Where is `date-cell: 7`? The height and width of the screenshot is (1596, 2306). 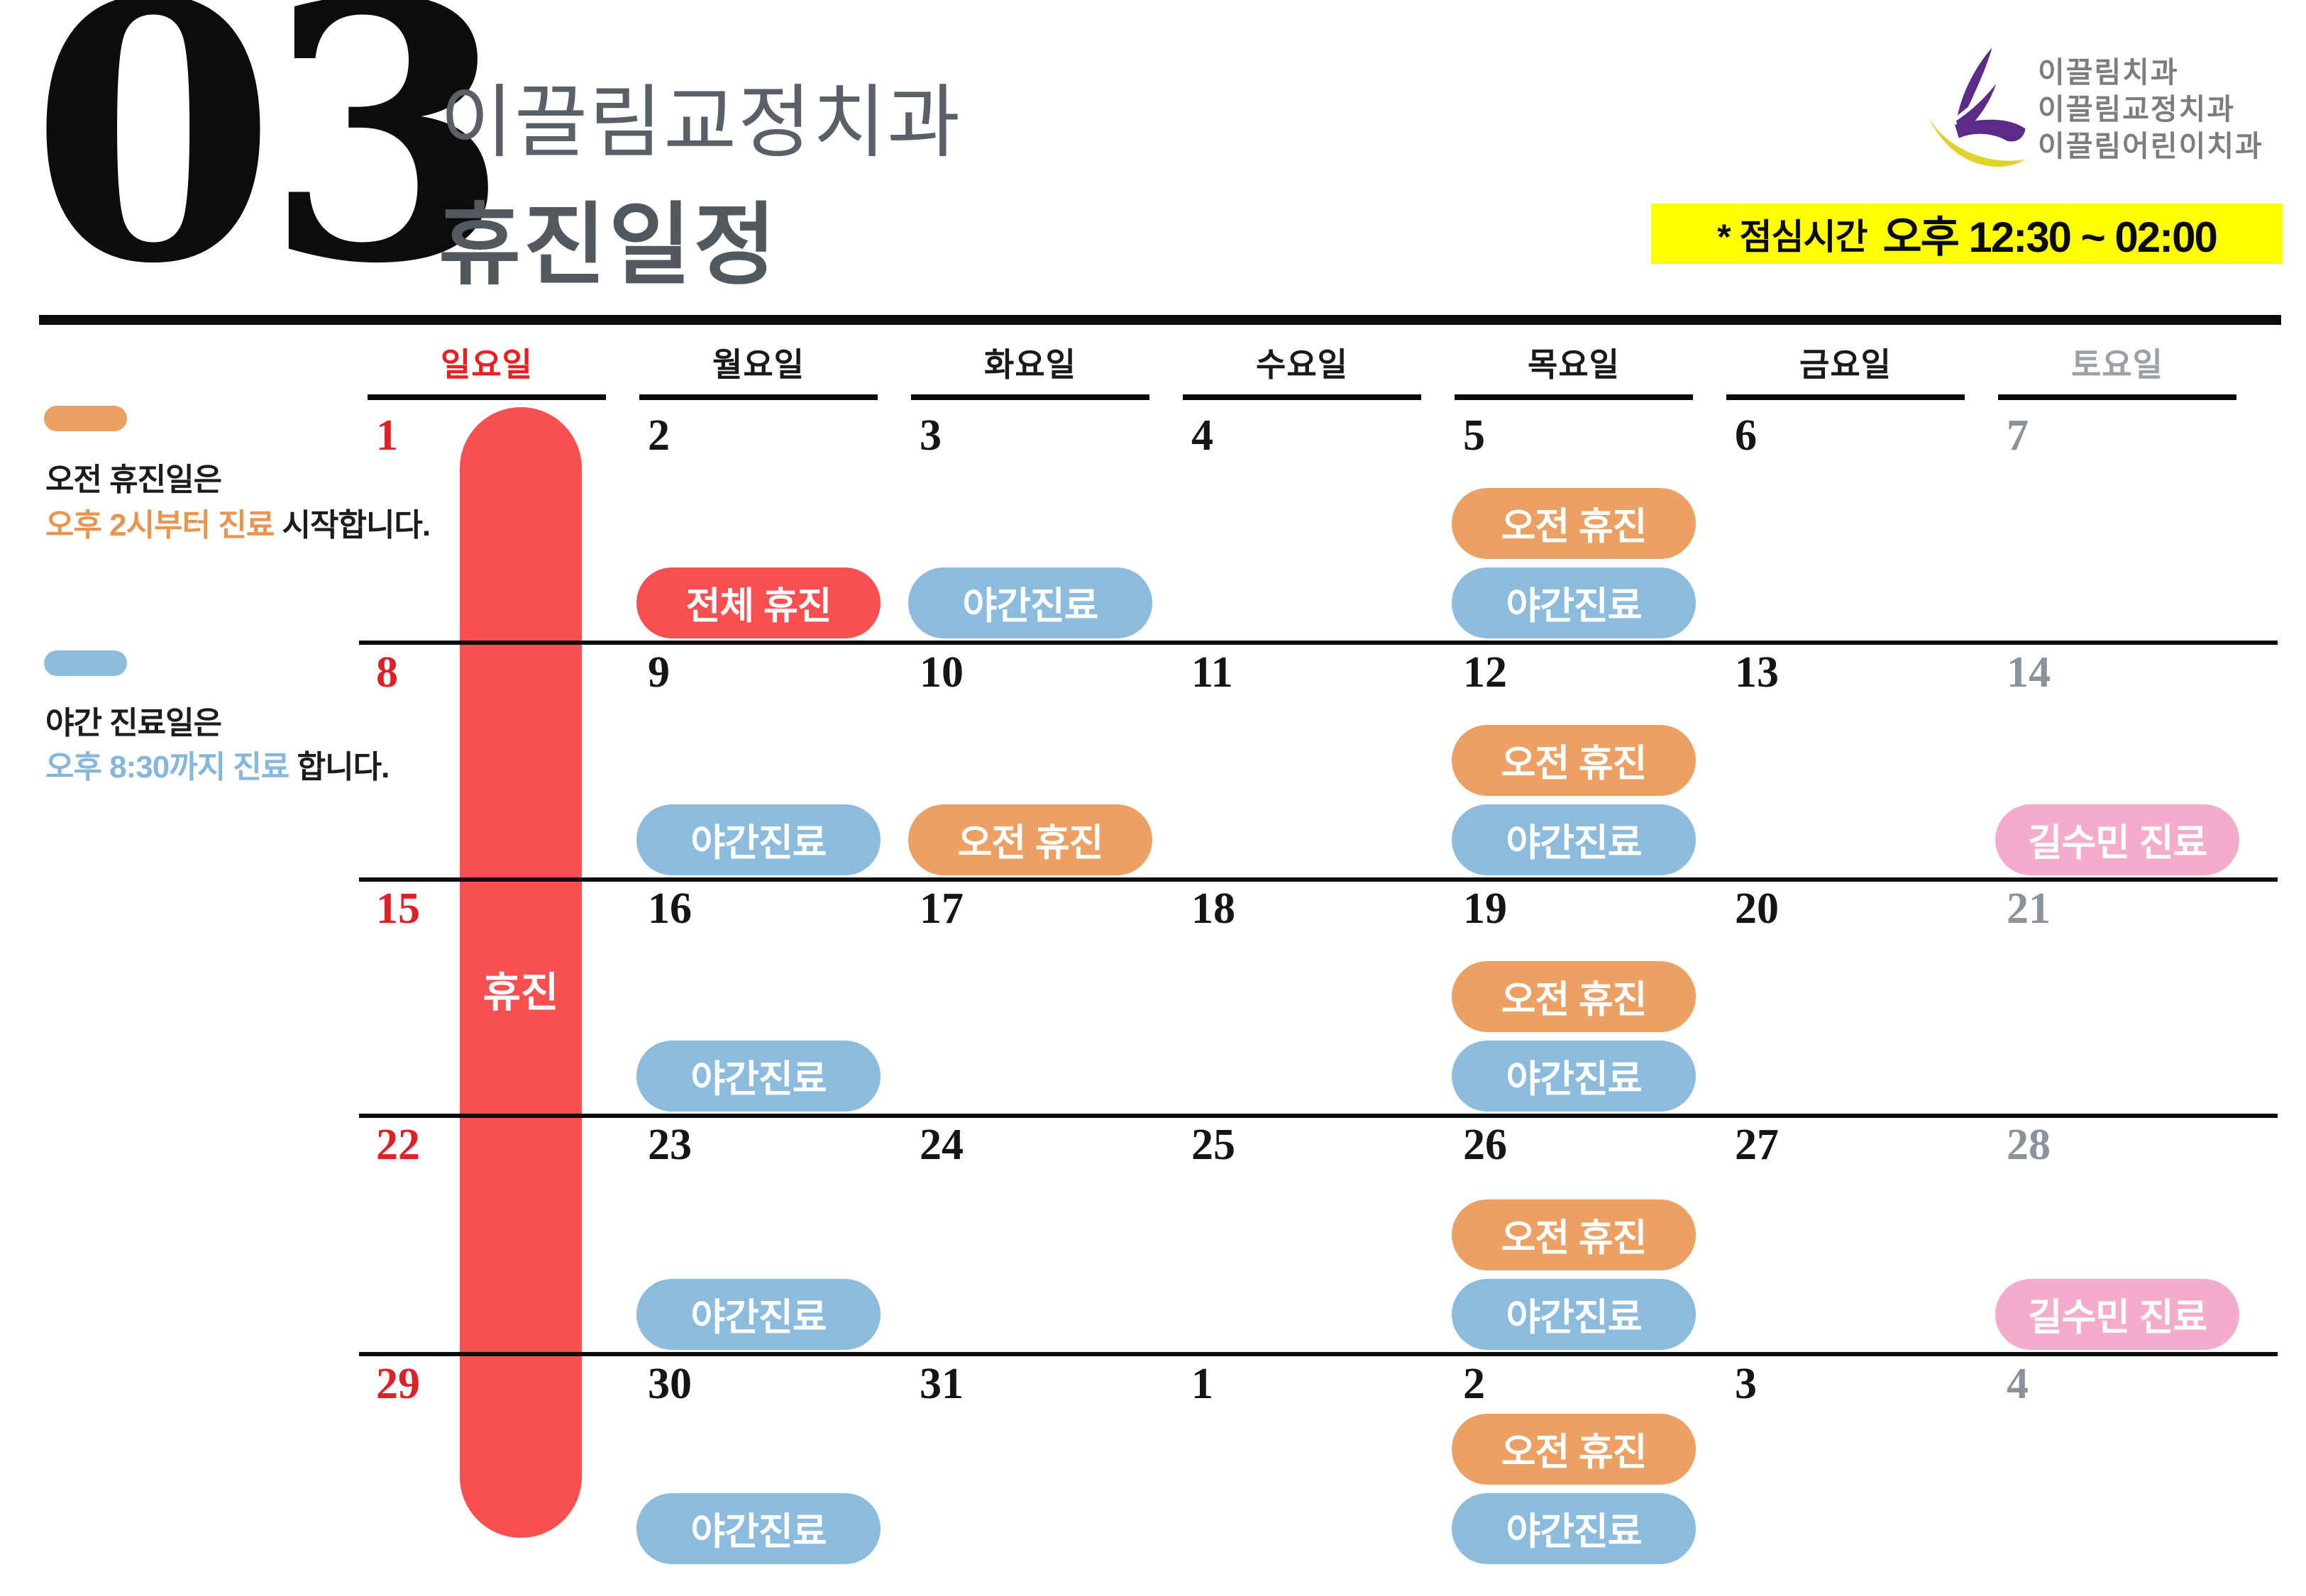
date-cell: 7 is located at coordinates (2018, 435).